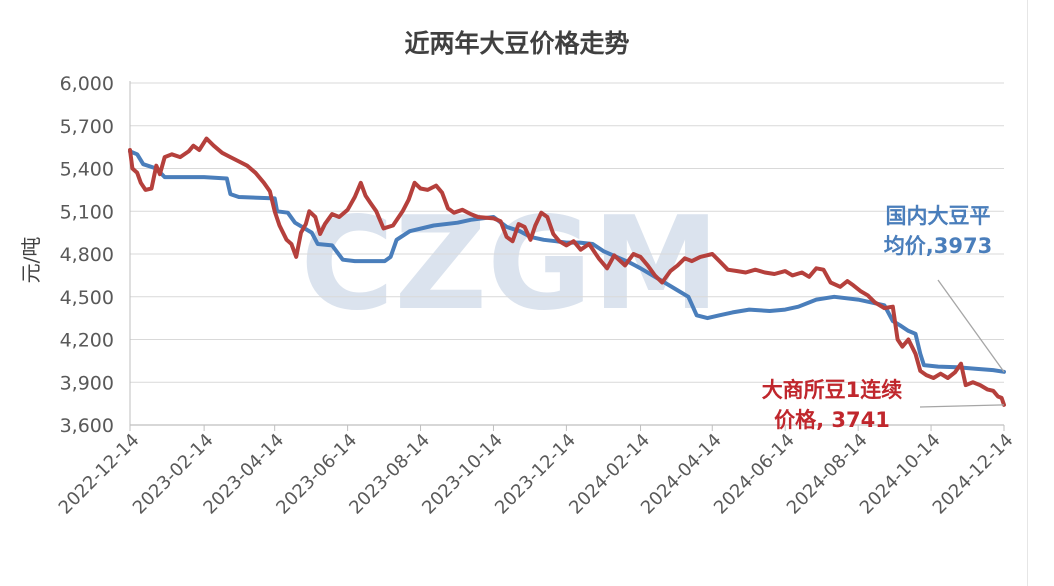 The height and width of the screenshot is (586, 1054). Describe the element at coordinates (87, 426) in the screenshot. I see `y-tick-label: 3,600` at that location.